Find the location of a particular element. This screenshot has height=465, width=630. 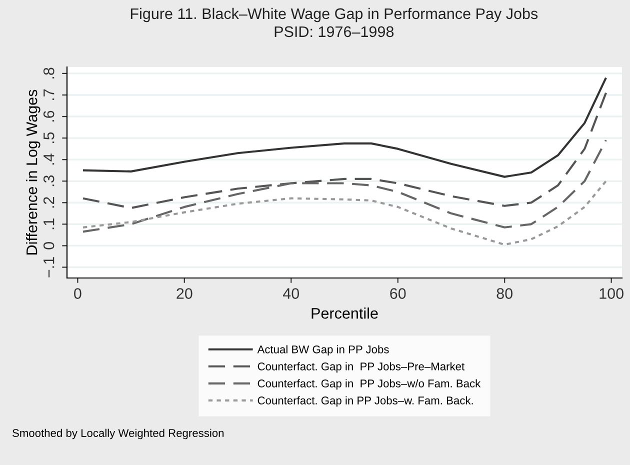

x-tick-label: 40 is located at coordinates (291, 293).